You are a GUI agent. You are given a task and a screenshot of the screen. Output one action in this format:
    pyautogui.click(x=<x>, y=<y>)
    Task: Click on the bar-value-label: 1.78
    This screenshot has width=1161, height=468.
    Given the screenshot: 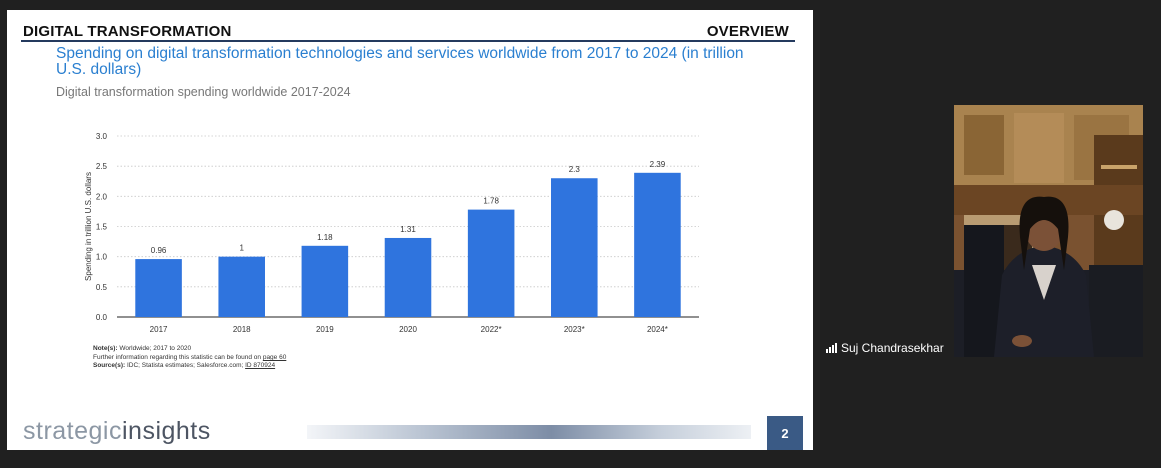 What is the action you would take?
    pyautogui.click(x=491, y=201)
    